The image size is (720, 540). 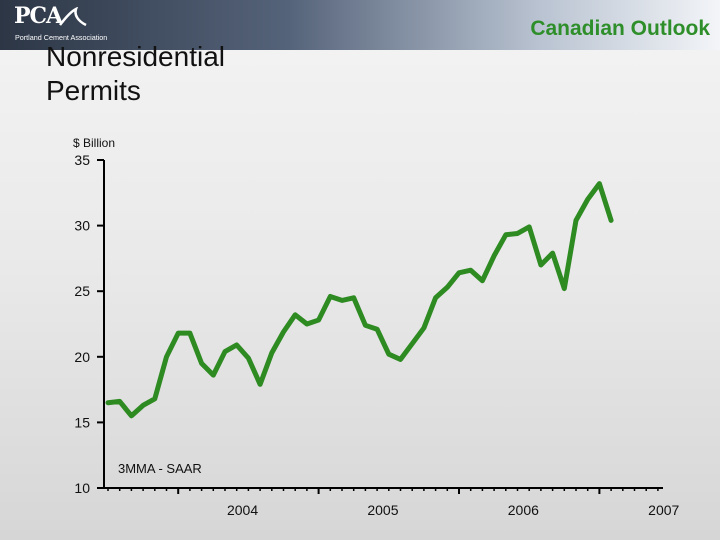 What do you see at coordinates (73, 17) in the screenshot?
I see `logo-swoosh-icon` at bounding box center [73, 17].